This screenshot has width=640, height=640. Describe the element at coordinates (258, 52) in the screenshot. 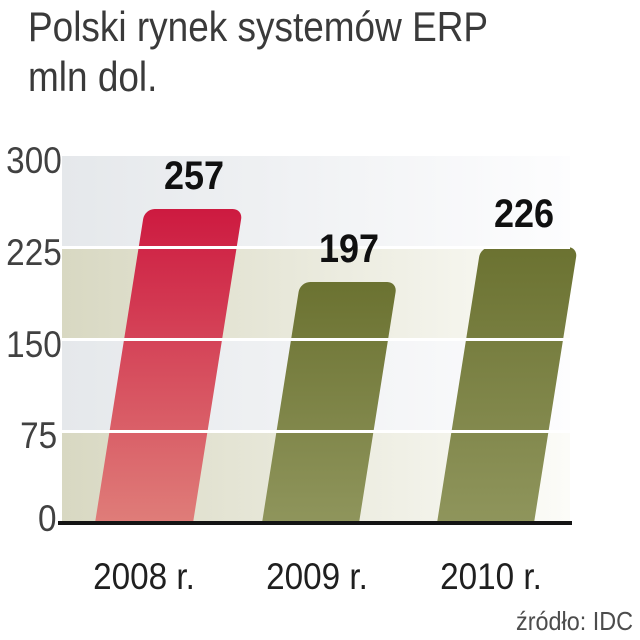

I see `chart-title: Polski rynek systemów ERP mln dol.` at that location.